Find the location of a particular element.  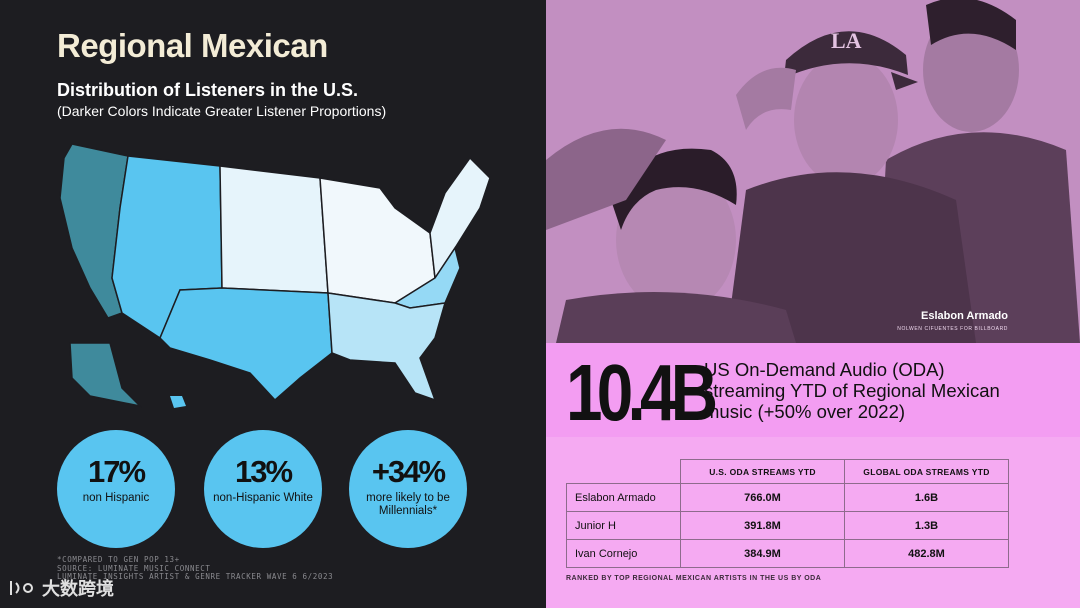

table-cell-artist: Eslabon Armado is located at coordinates (623, 497).